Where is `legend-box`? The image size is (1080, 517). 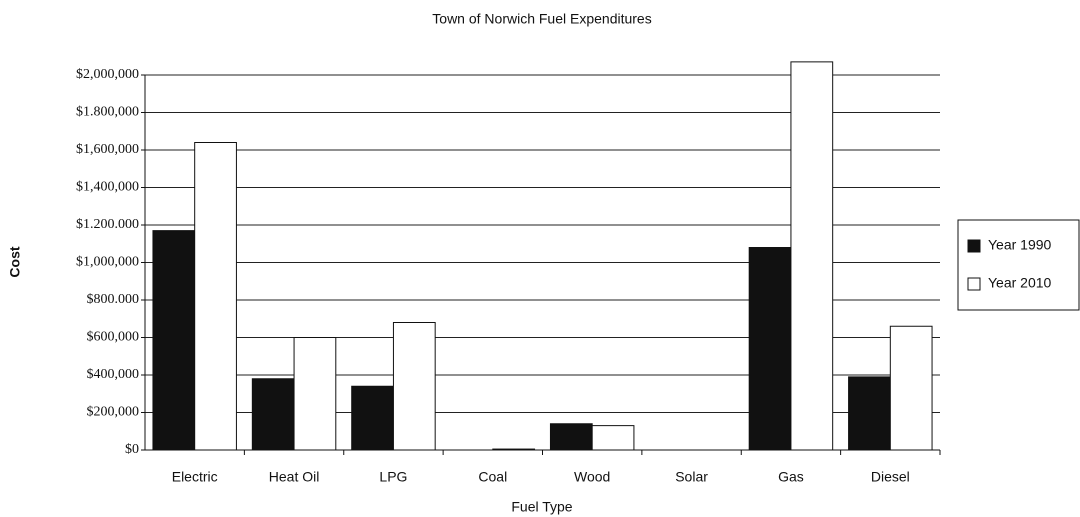 legend-box is located at coordinates (1018, 265).